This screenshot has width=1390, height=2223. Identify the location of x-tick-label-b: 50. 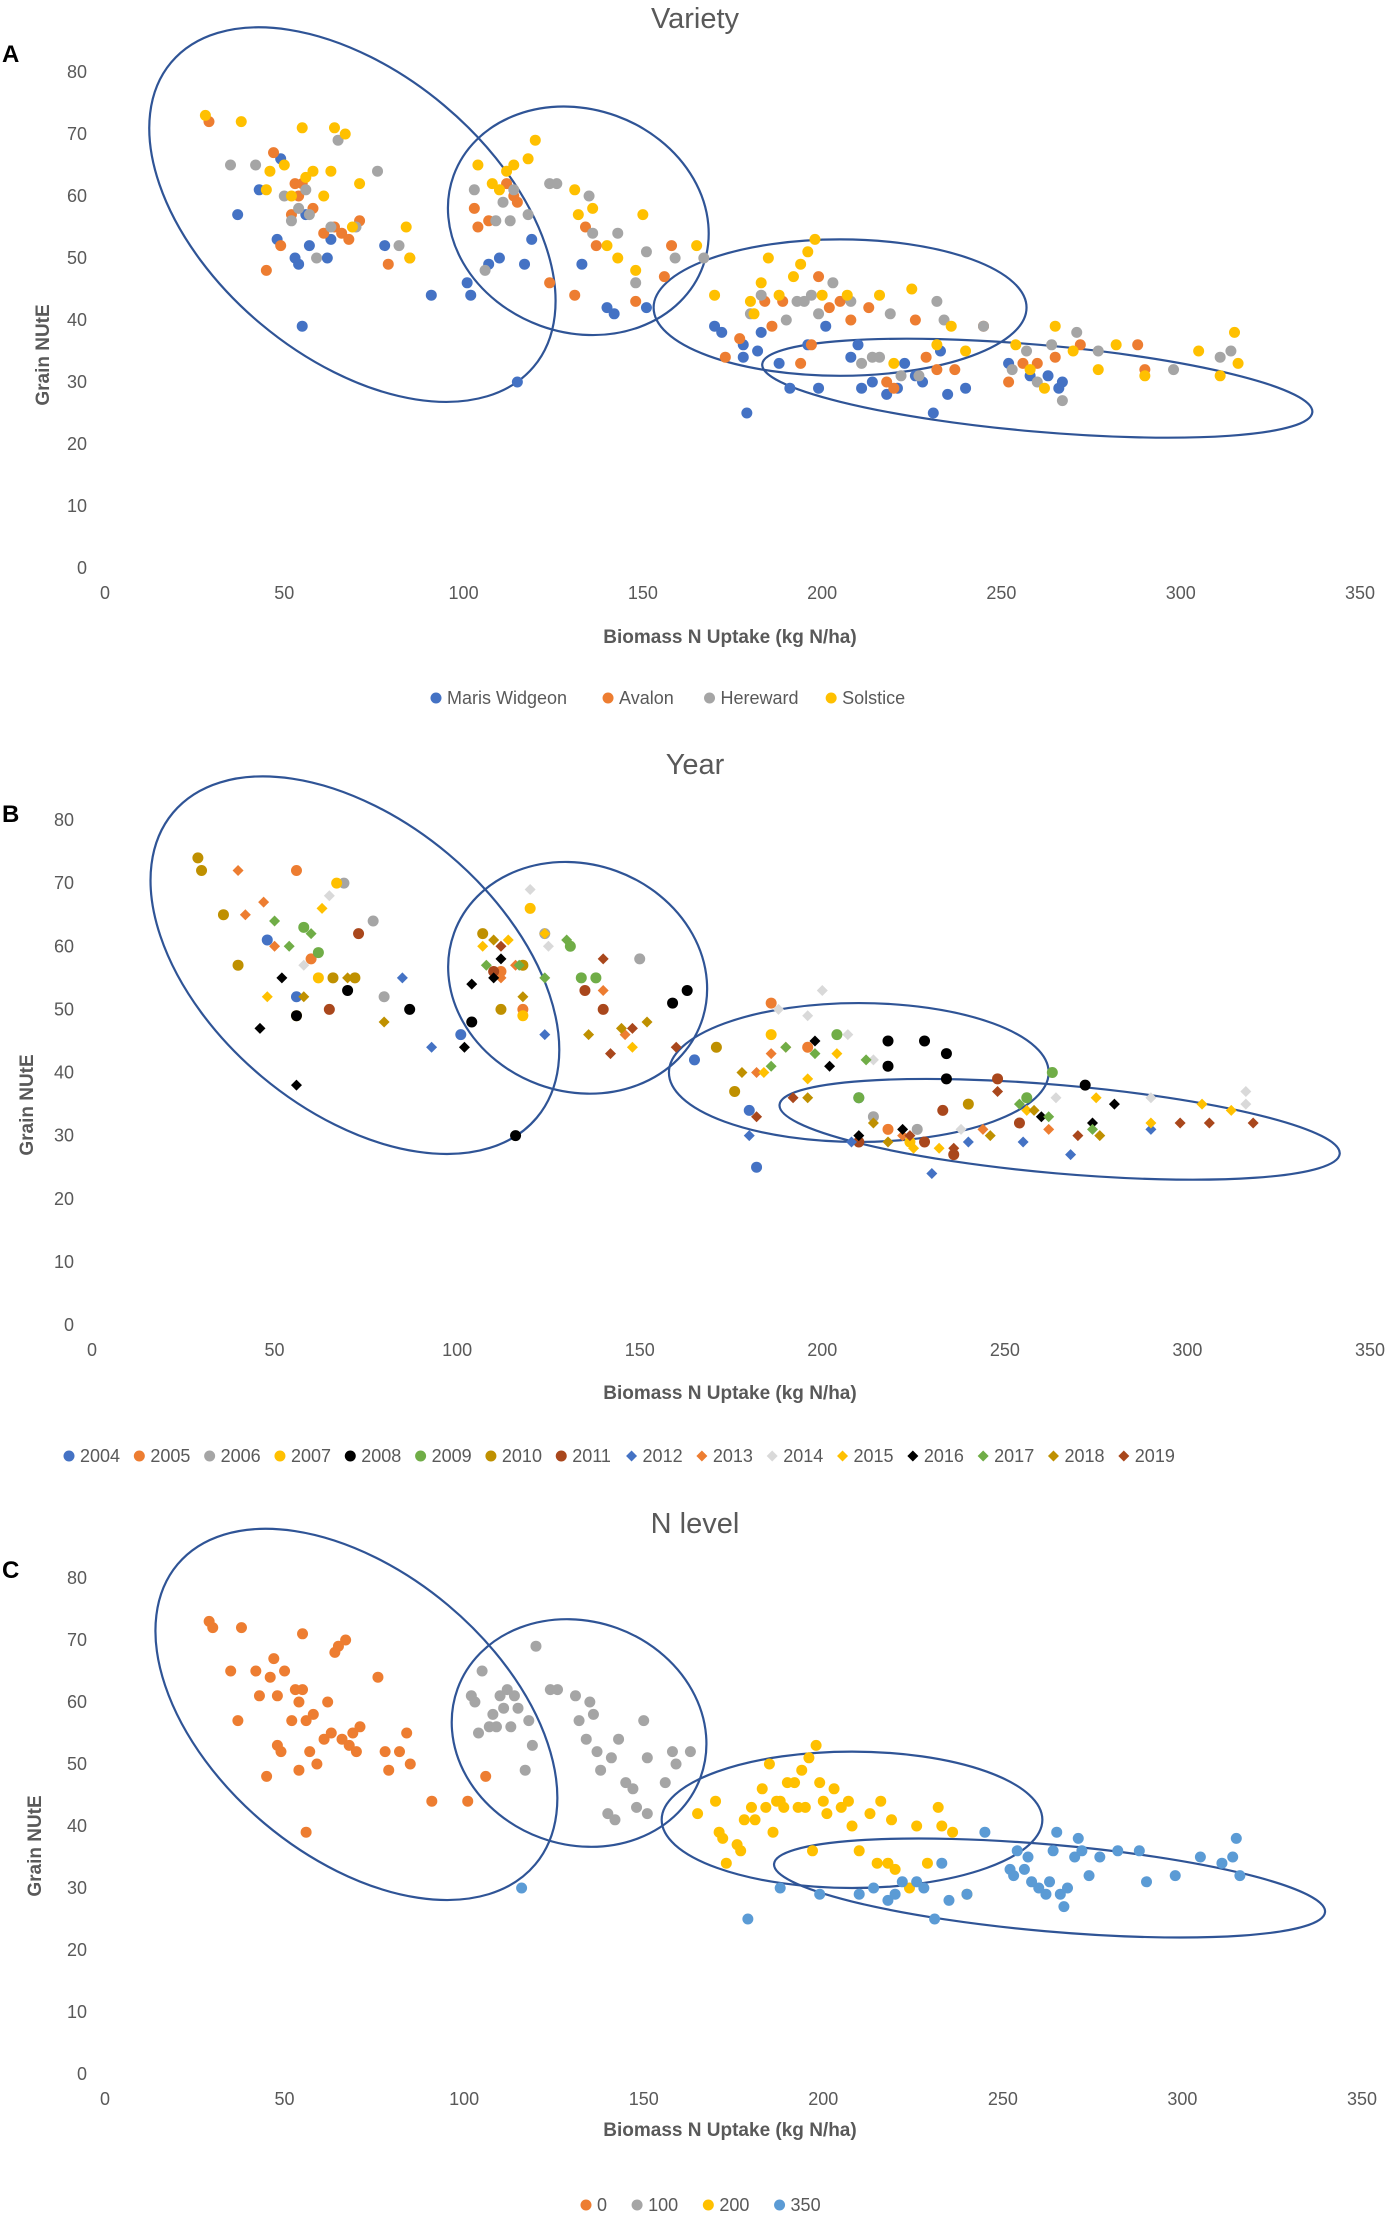
(275, 1350).